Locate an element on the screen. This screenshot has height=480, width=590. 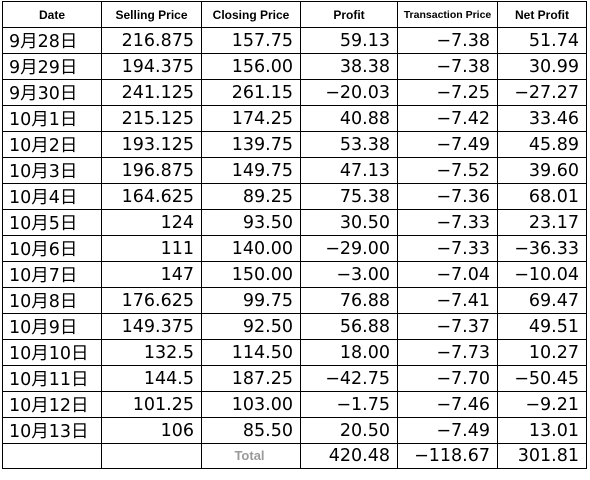
cell-selling-price: 164.625 is located at coordinates (151, 196).